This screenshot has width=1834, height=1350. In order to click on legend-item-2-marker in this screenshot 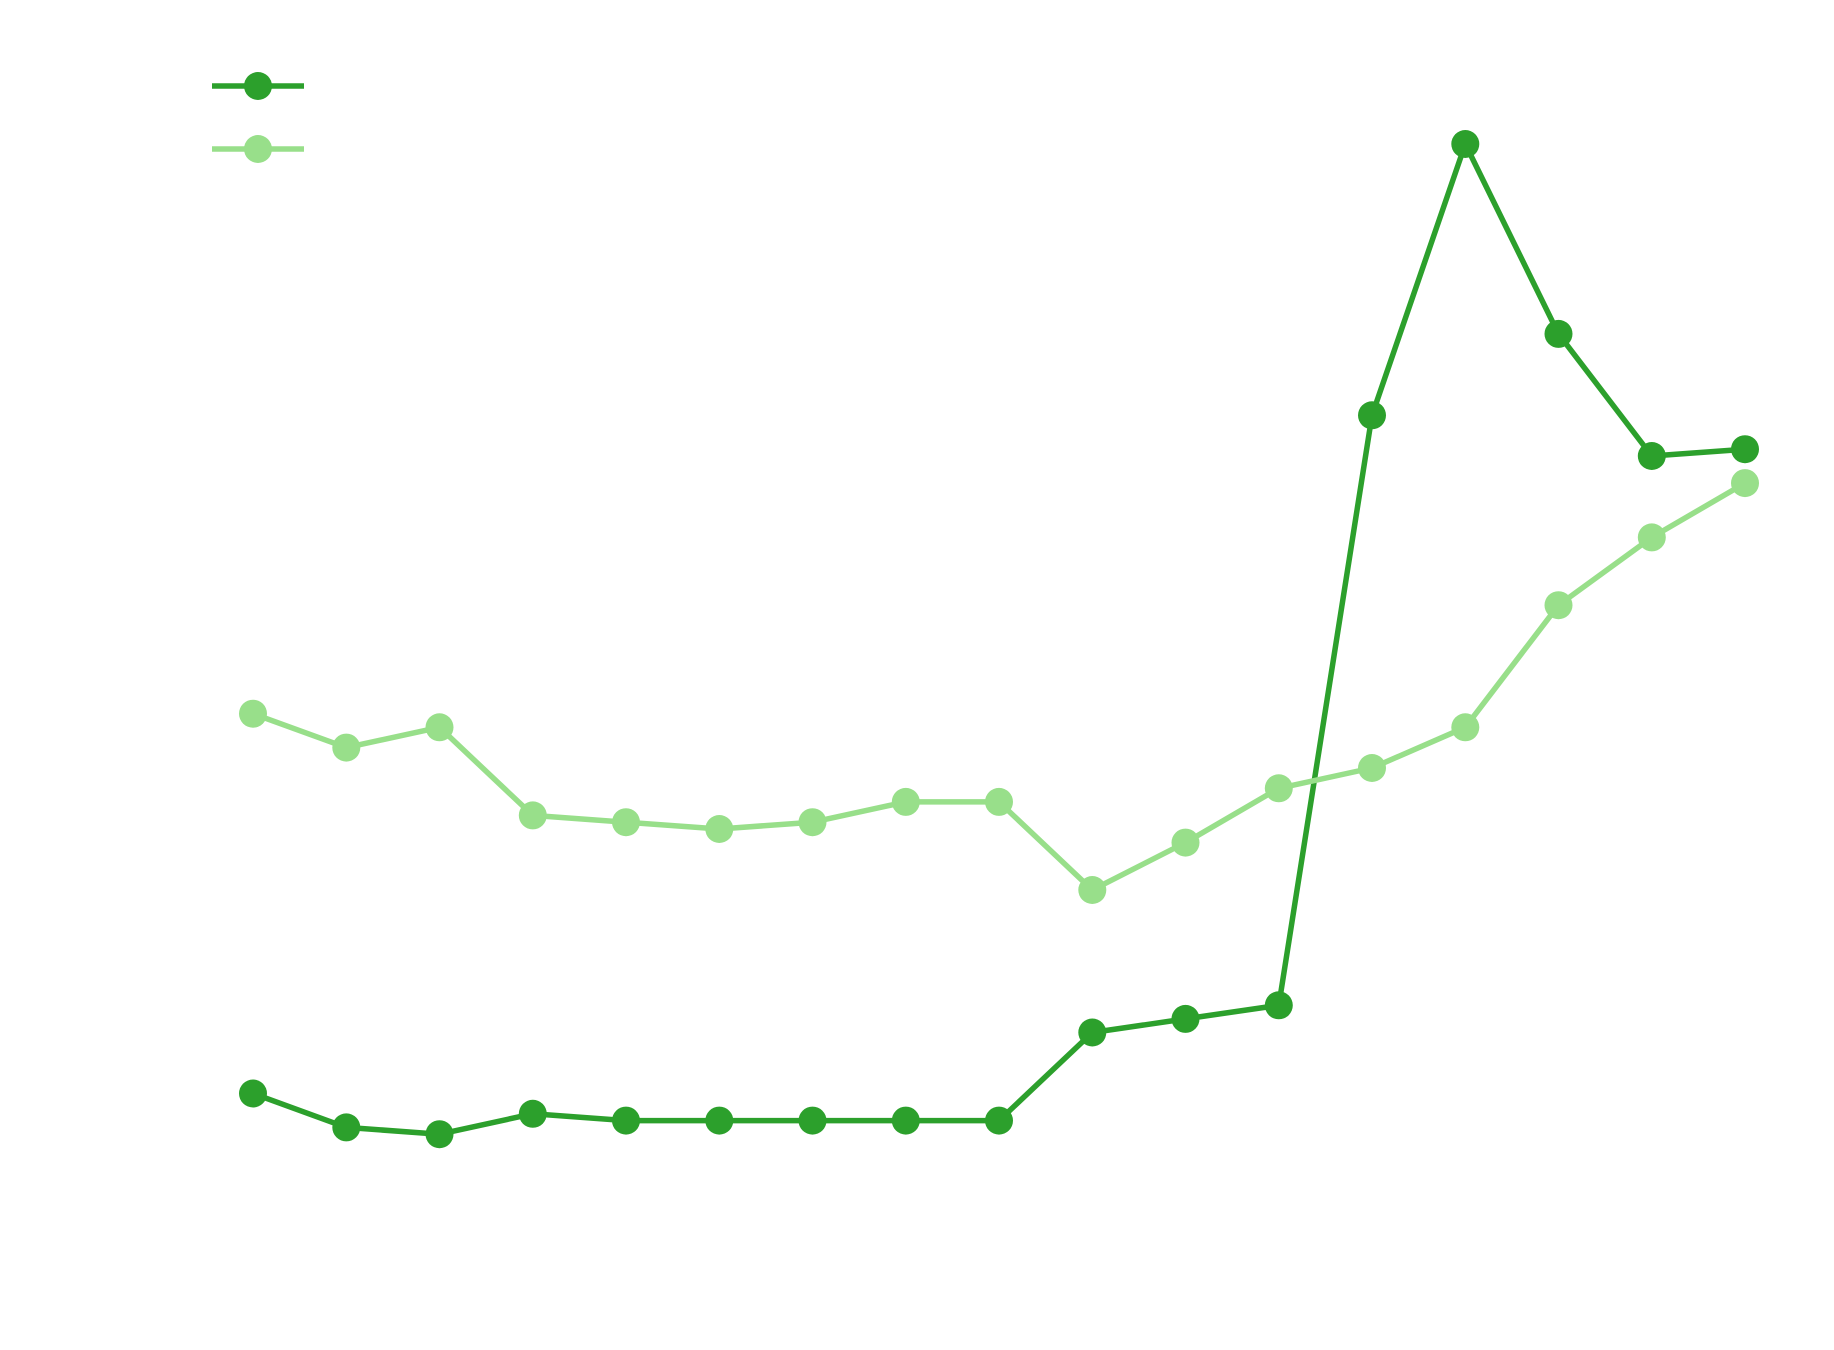, I will do `click(258, 149)`.